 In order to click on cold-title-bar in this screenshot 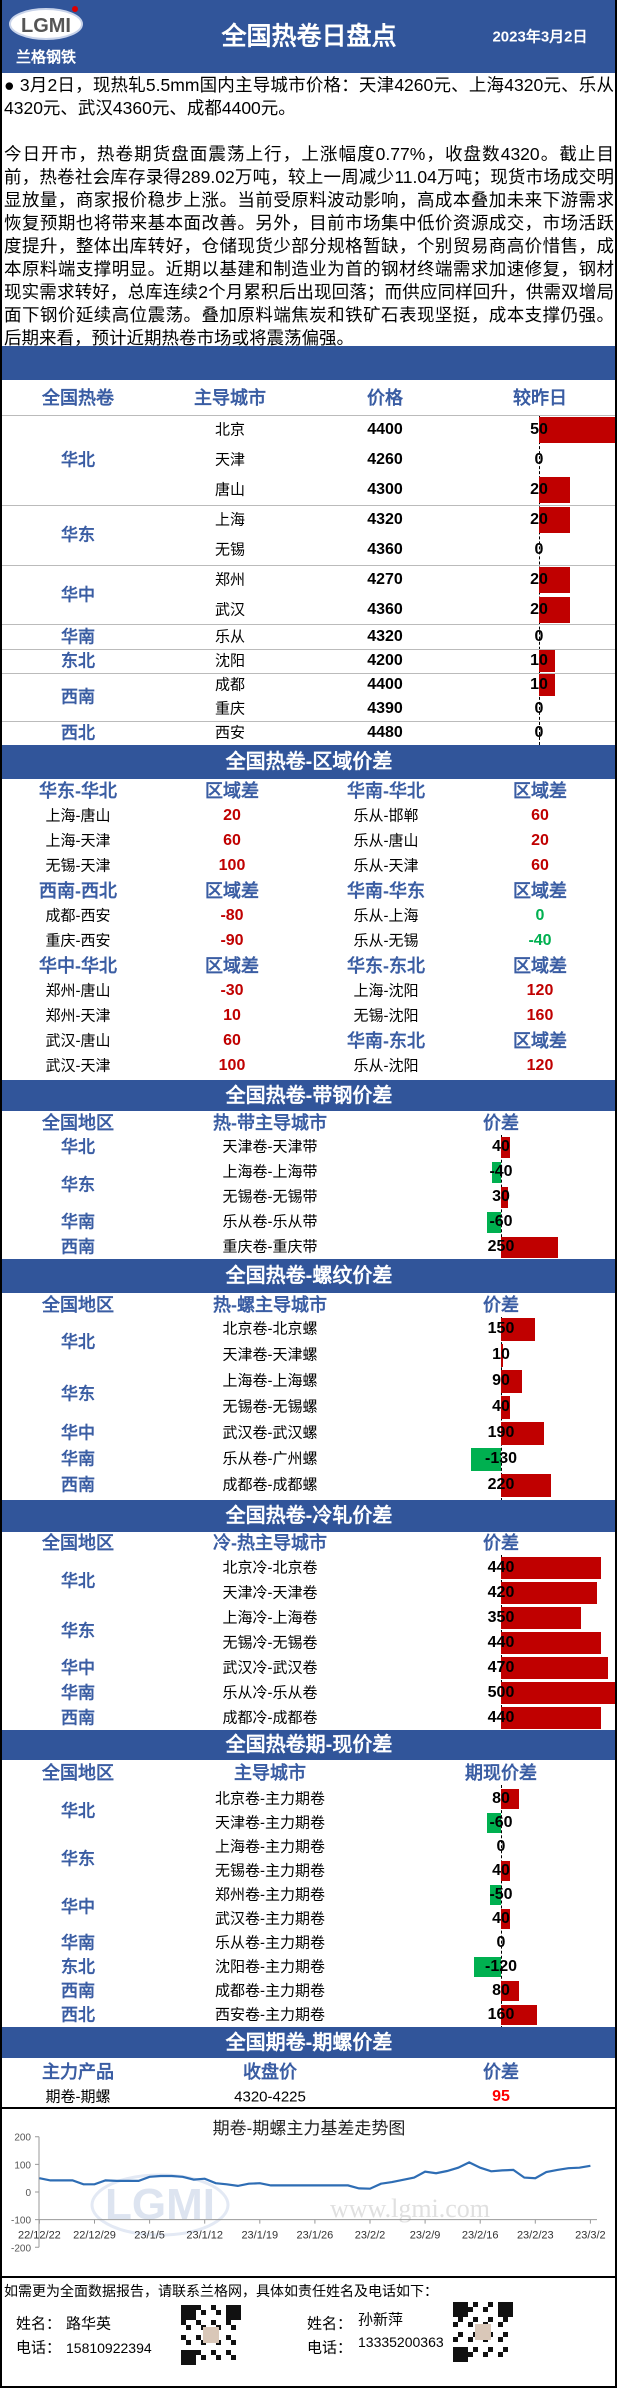, I will do `click(308, 1516)`.